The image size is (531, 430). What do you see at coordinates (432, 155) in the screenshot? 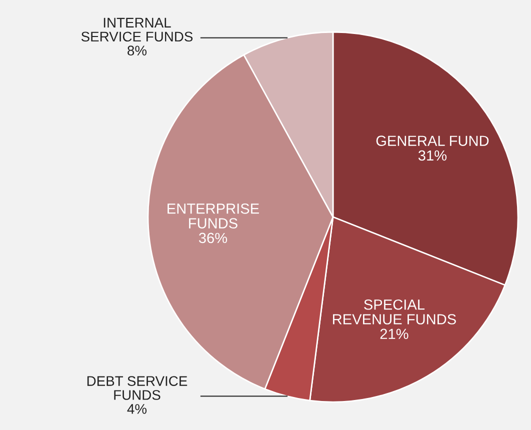
I see `data-label: 31%` at bounding box center [432, 155].